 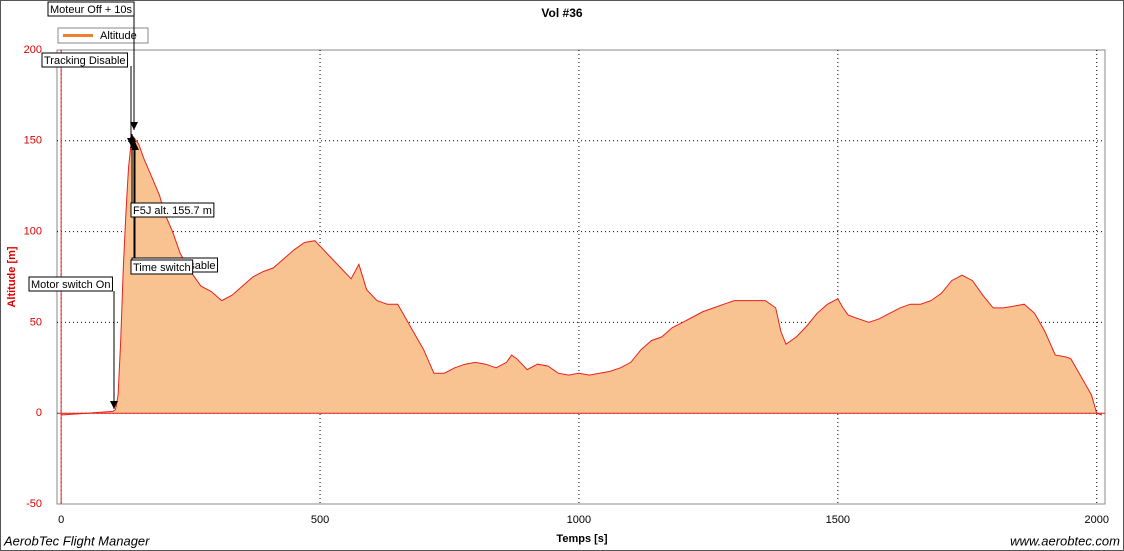 I want to click on x-axis-label: Temps [s], so click(x=581, y=539).